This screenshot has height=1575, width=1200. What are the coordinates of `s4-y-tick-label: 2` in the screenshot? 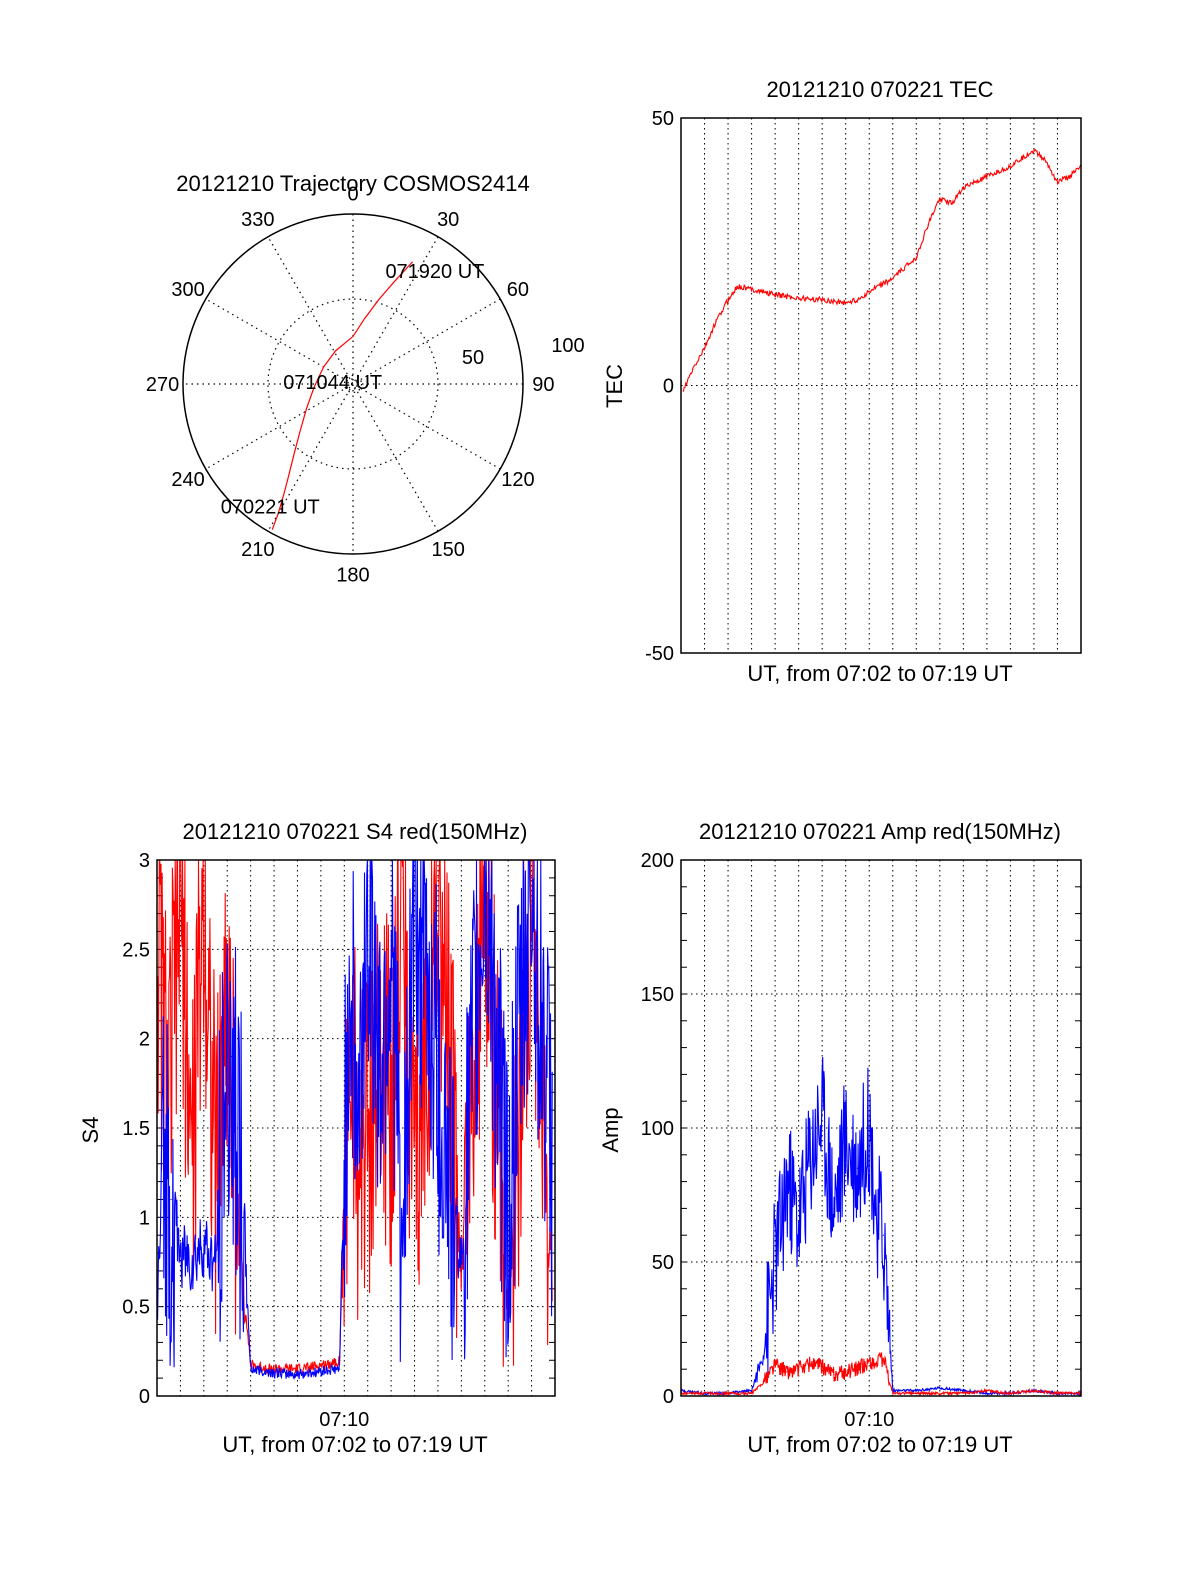 It's located at (144, 1040).